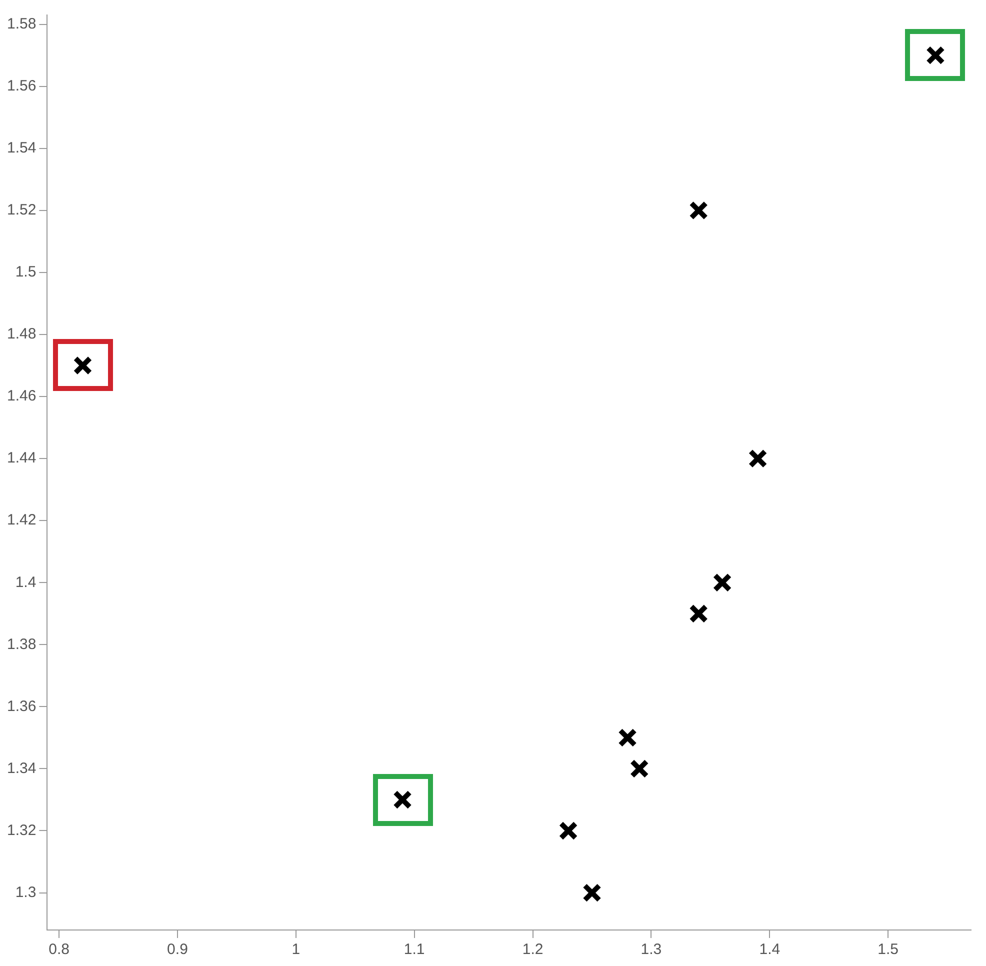 This screenshot has height=966, width=986. I want to click on x-tick-label: 1.2, so click(533, 949).